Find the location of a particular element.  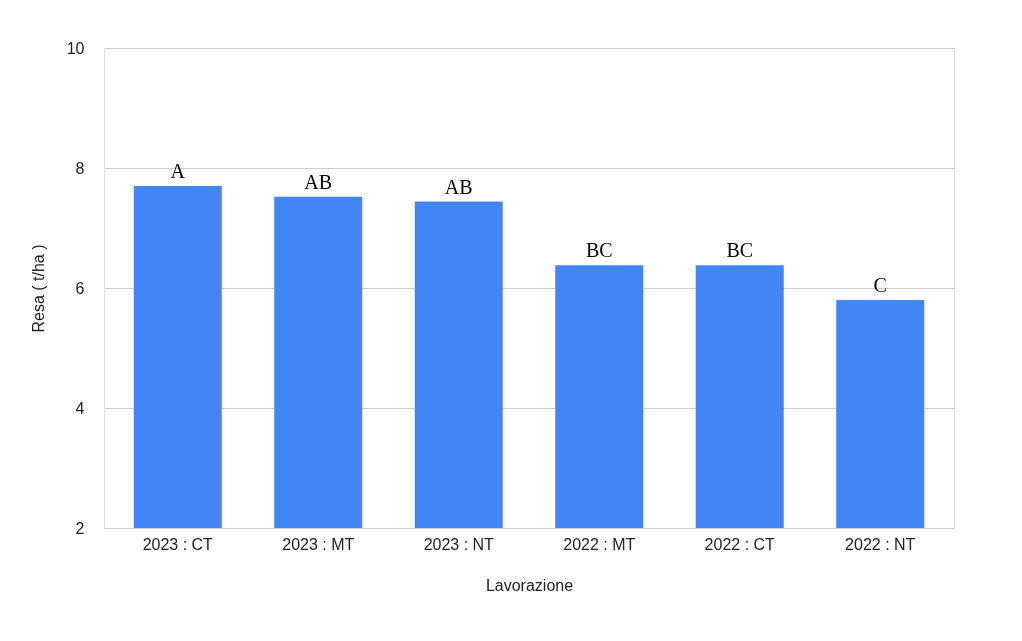

x-tick-label: 2023 : CT is located at coordinates (178, 544).